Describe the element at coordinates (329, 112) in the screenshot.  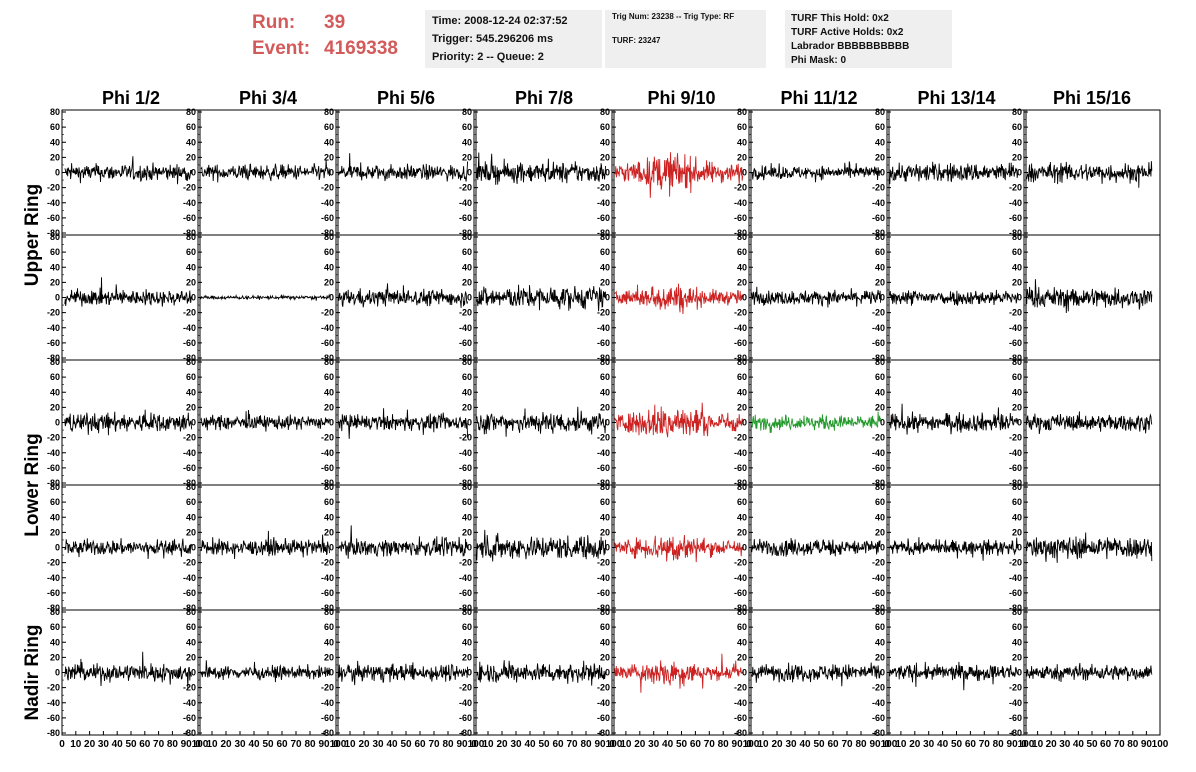
I see `y-tick-label-r1-c3-0: 80` at that location.